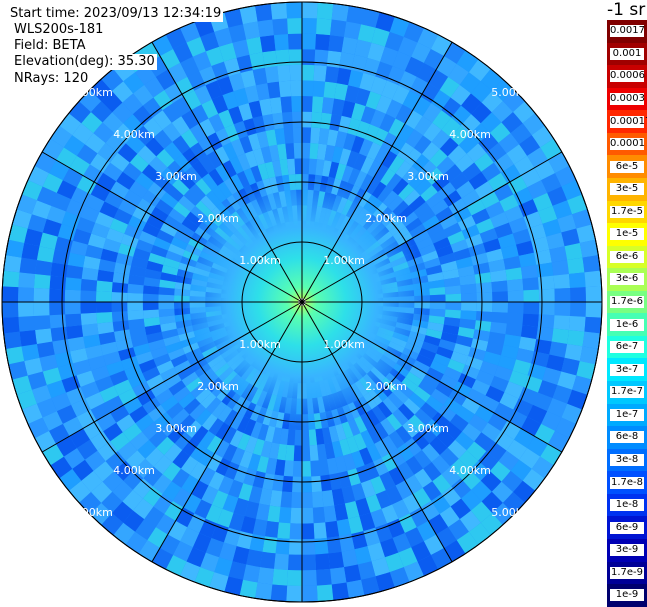 The width and height of the screenshot is (647, 607). Describe the element at coordinates (627, 166) in the screenshot. I see `colorbar-label: 6e-5` at that location.